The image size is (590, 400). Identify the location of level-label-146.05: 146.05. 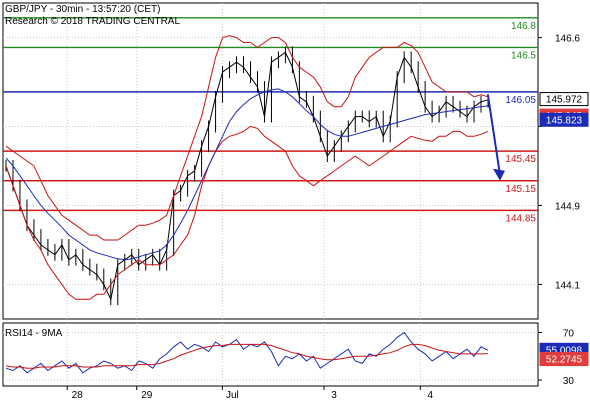
(520, 100).